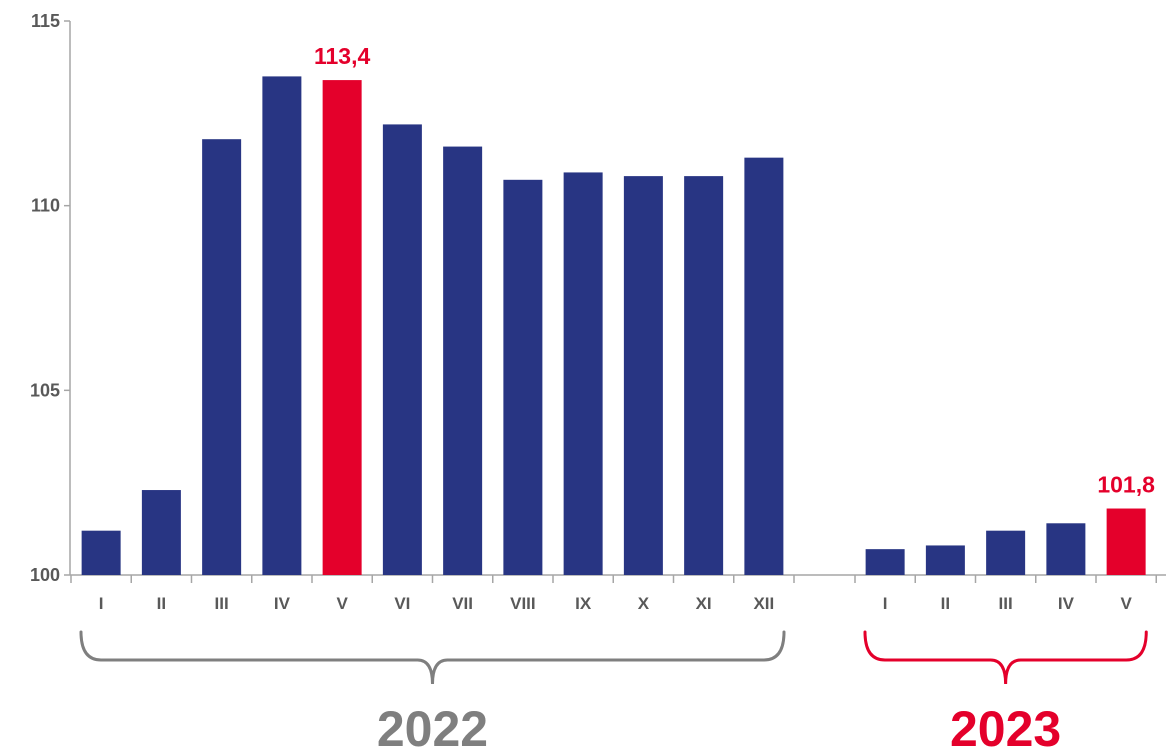 This screenshot has width=1166, height=754. Describe the element at coordinates (704, 603) in the screenshot. I see `x-tick-label: XI` at that location.